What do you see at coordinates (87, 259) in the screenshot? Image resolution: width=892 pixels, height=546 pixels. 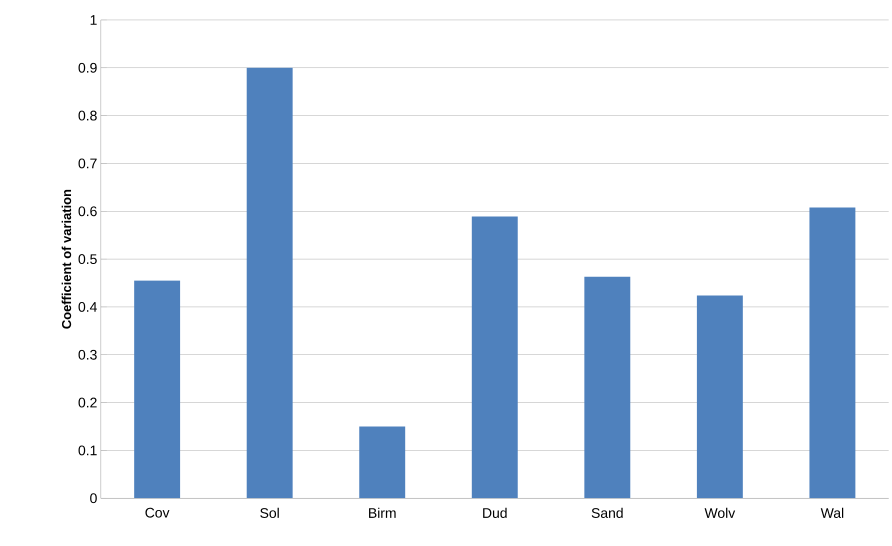 I see `y-tick-label: 0.5` at bounding box center [87, 259].